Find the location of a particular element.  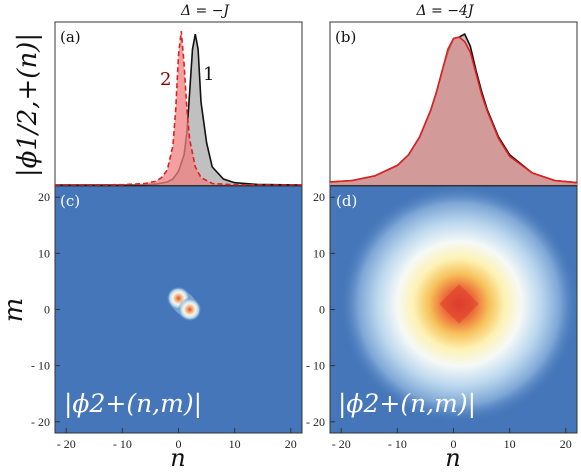

panel-c-xlabel: n is located at coordinates (177, 458).